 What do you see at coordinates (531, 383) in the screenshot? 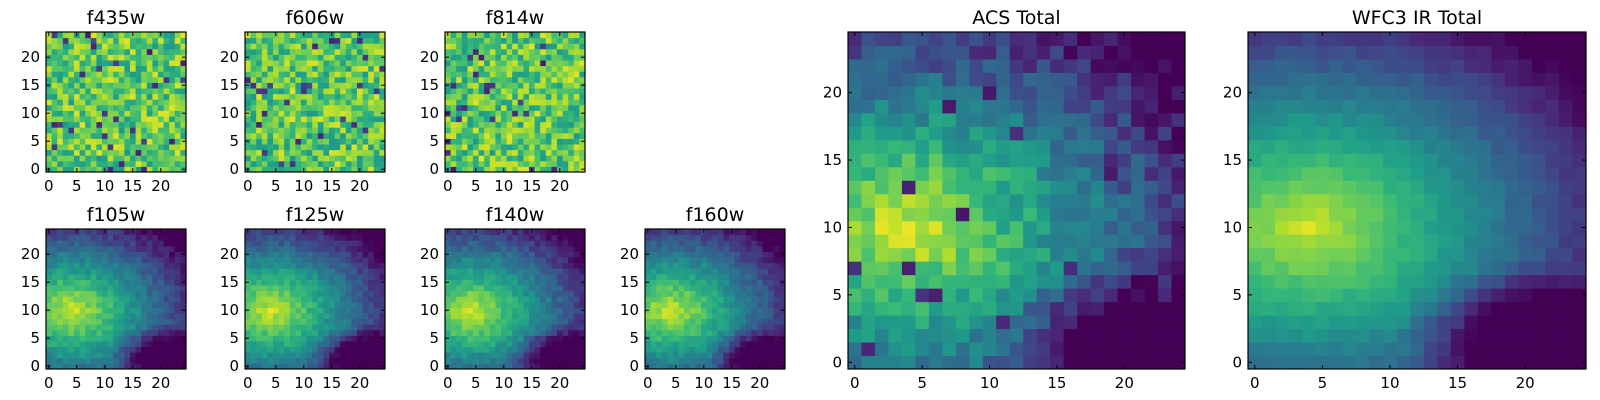
I see `x-tick-label: 15` at bounding box center [531, 383].